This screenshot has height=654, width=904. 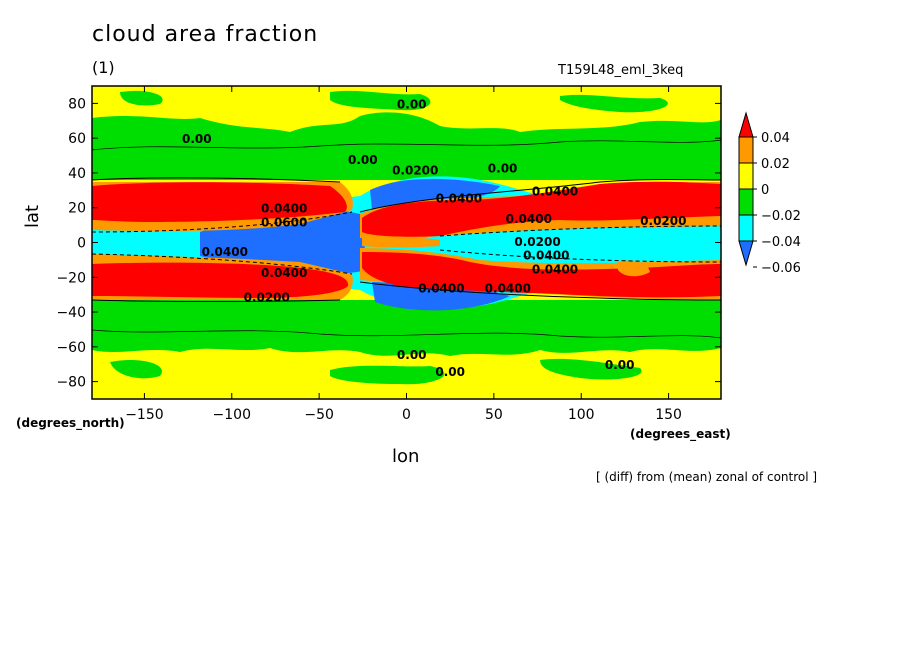 What do you see at coordinates (144, 415) in the screenshot?
I see `x-tick-label: −150` at bounding box center [144, 415].